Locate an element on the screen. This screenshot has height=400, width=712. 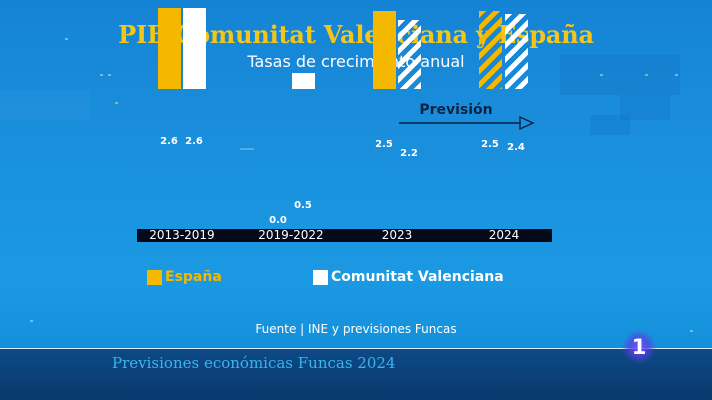
legend-swatch-cv is located at coordinates (320, 277).